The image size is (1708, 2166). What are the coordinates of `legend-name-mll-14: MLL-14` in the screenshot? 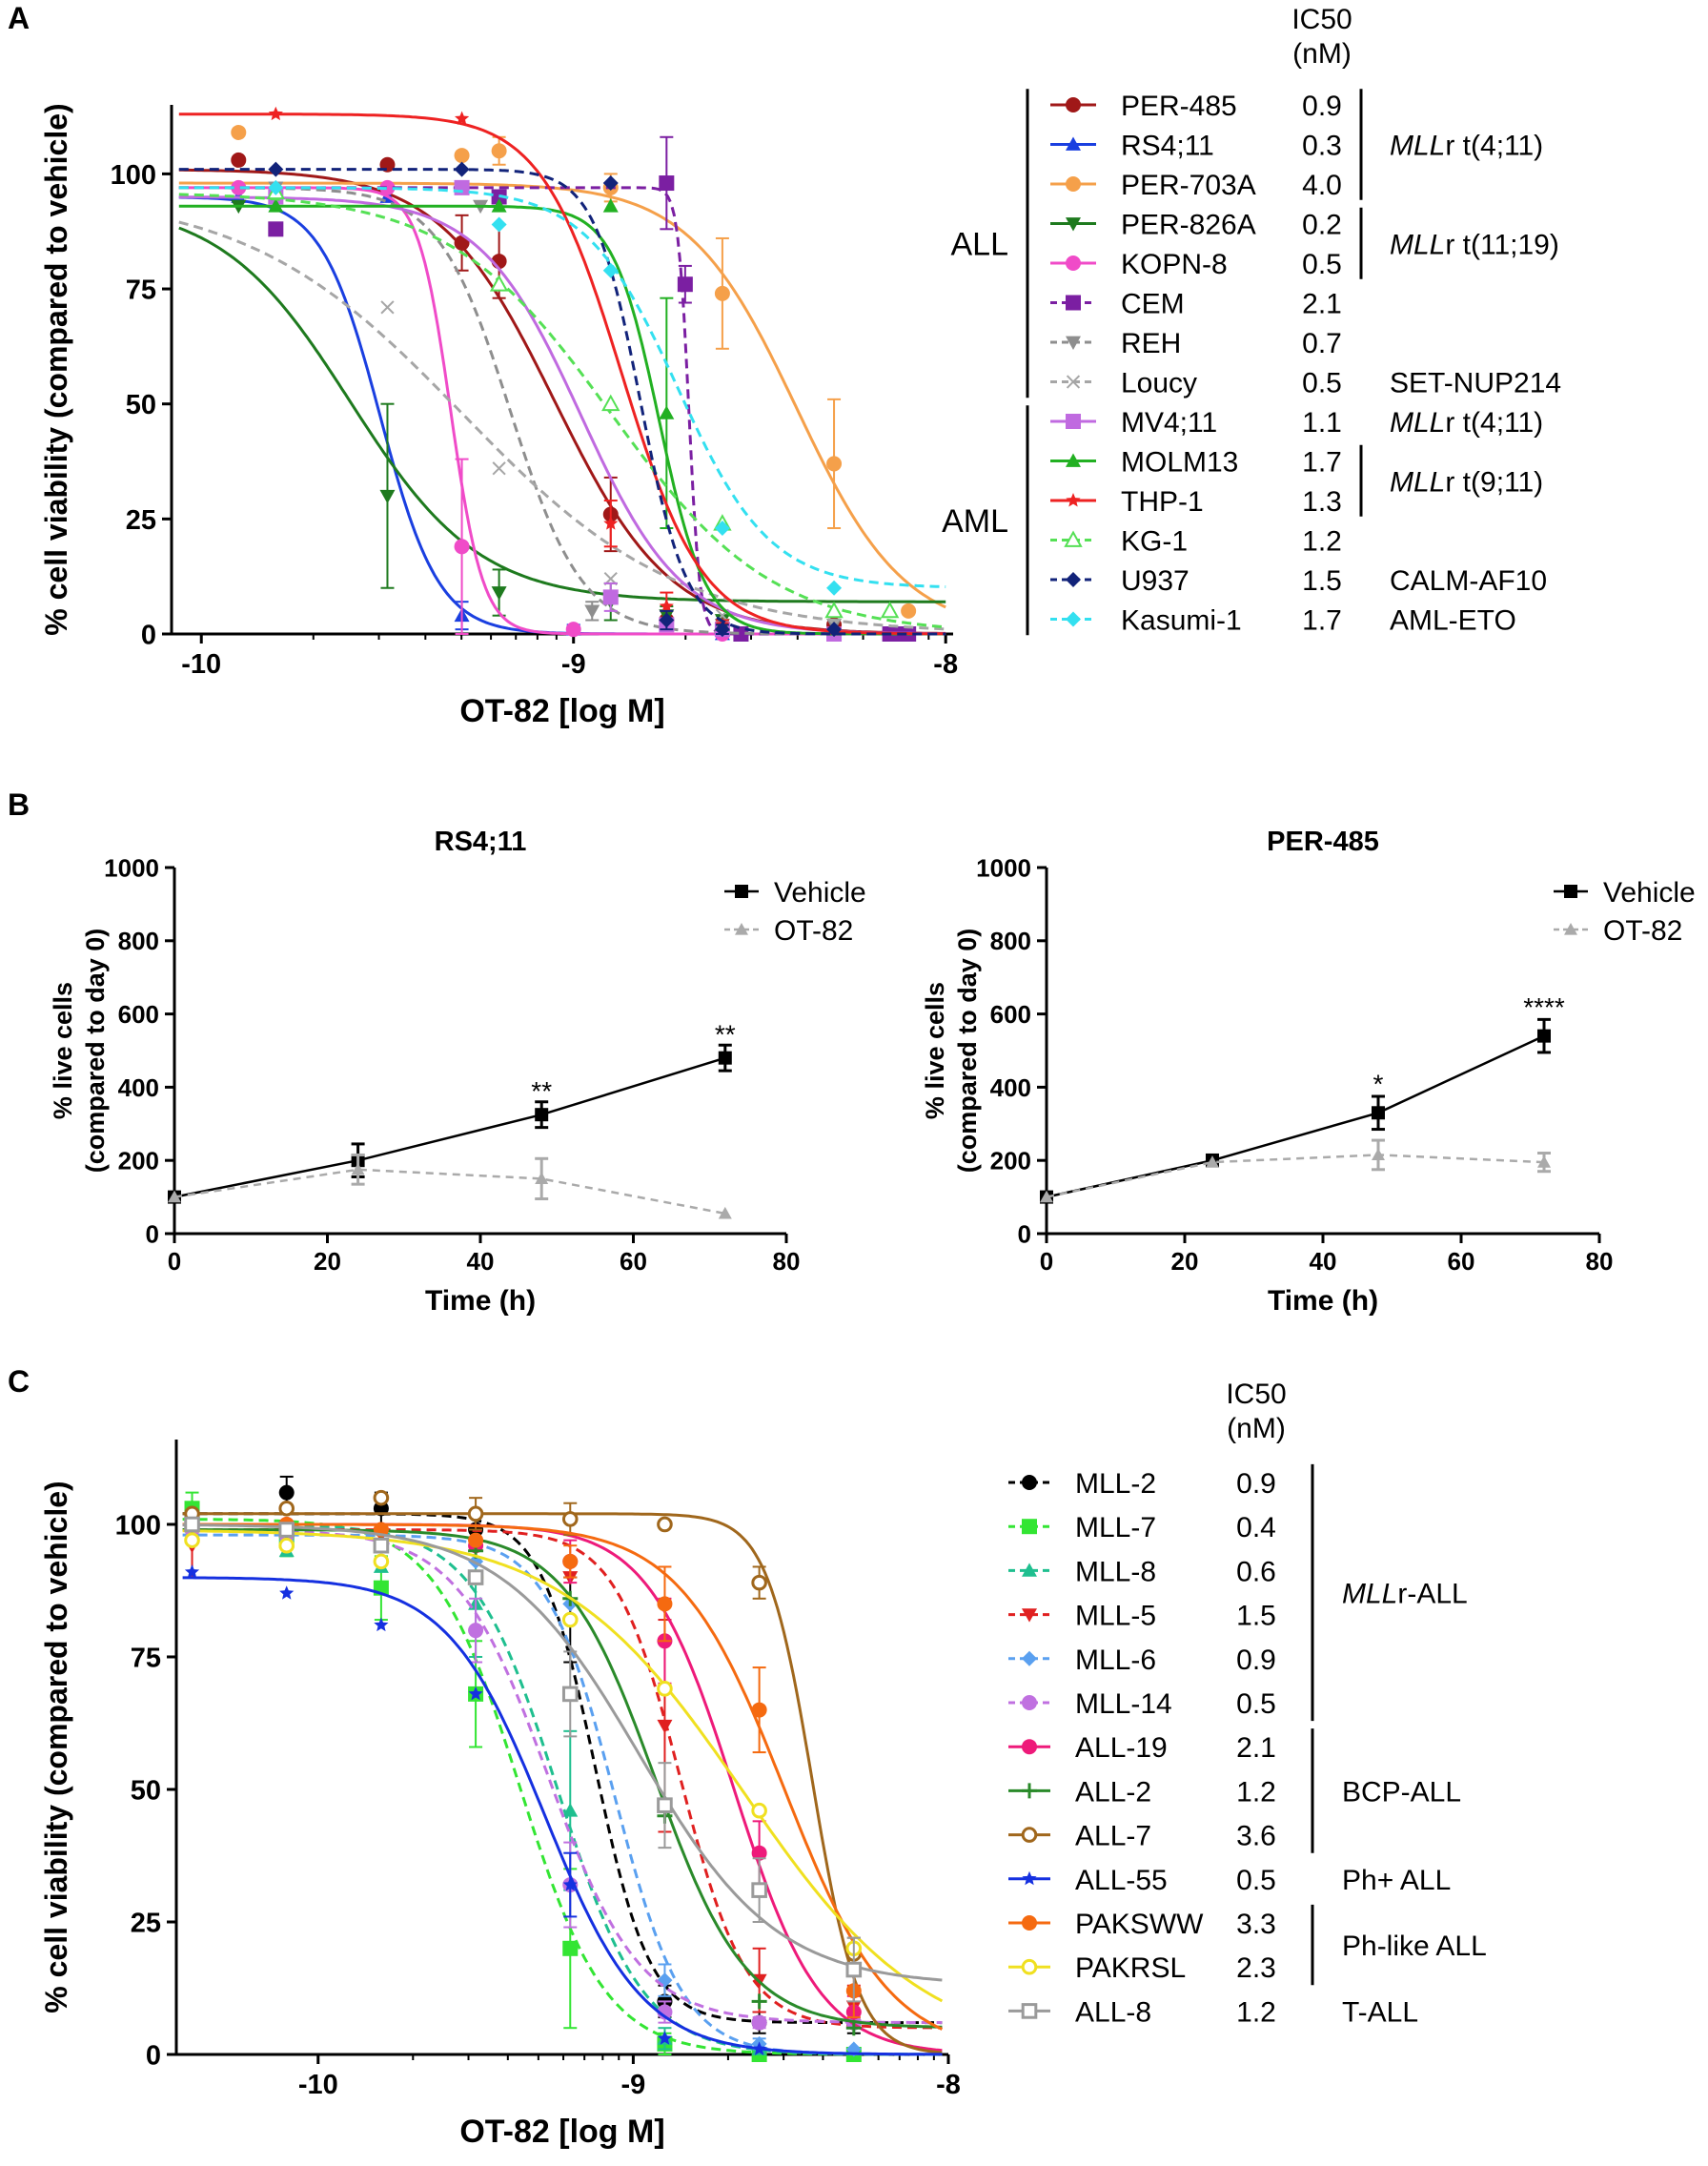 It's located at (1123, 1704).